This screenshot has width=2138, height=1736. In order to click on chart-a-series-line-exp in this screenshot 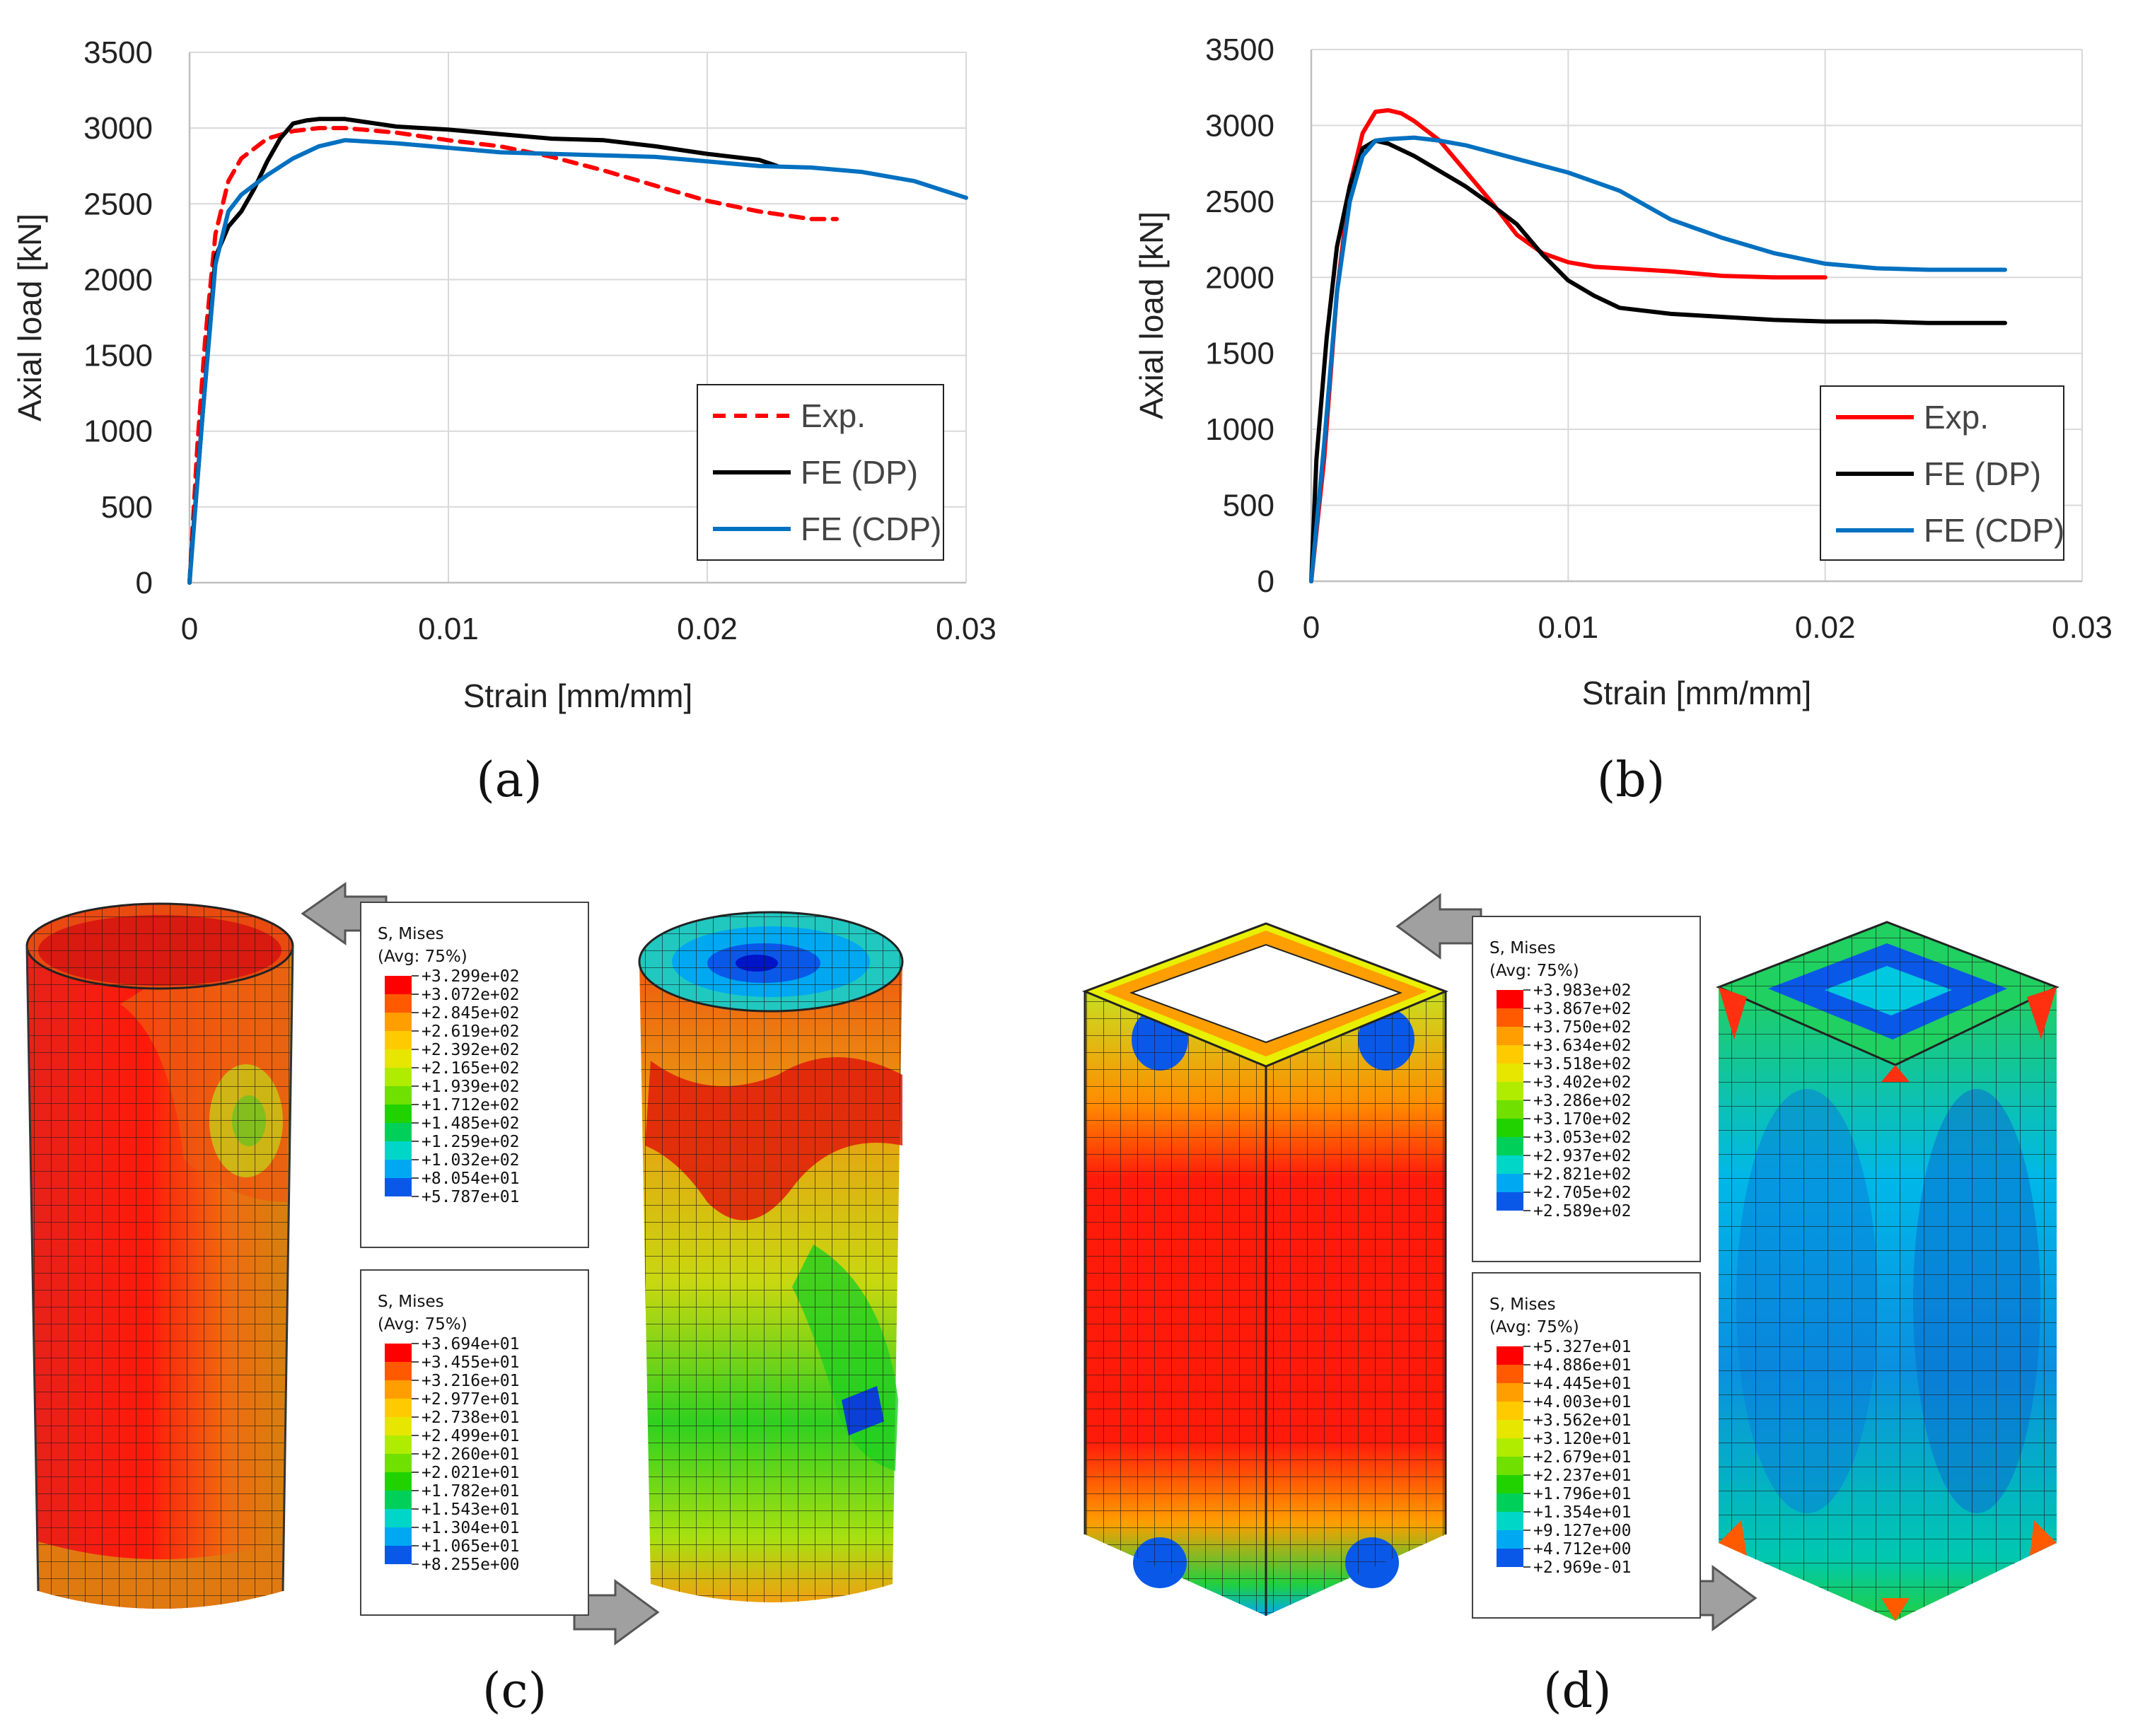, I will do `click(513, 355)`.